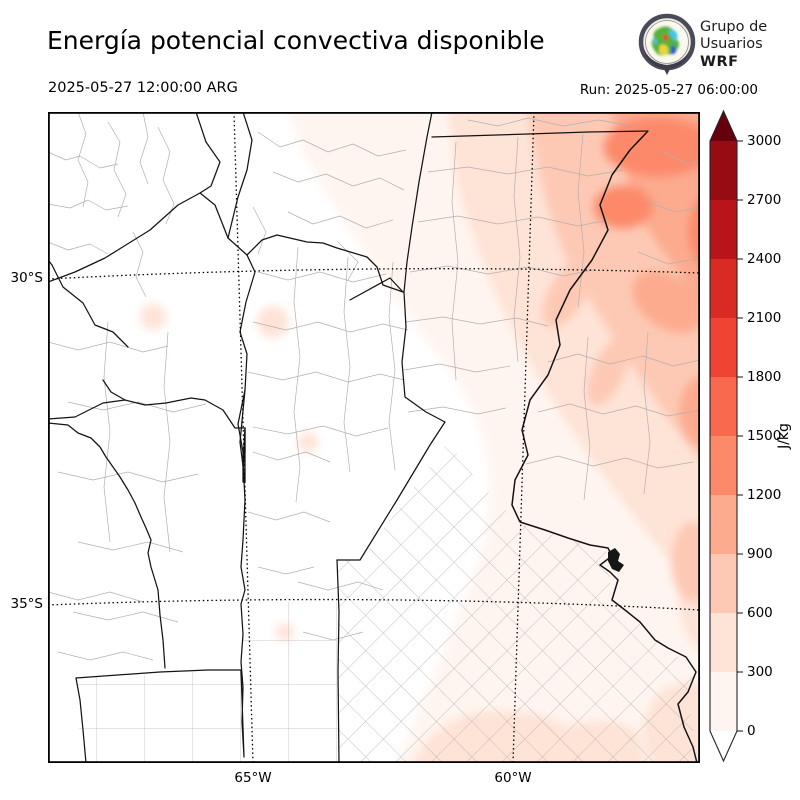 This screenshot has height=800, width=800. I want to click on logo-line-1: Grupo de, so click(734, 26).